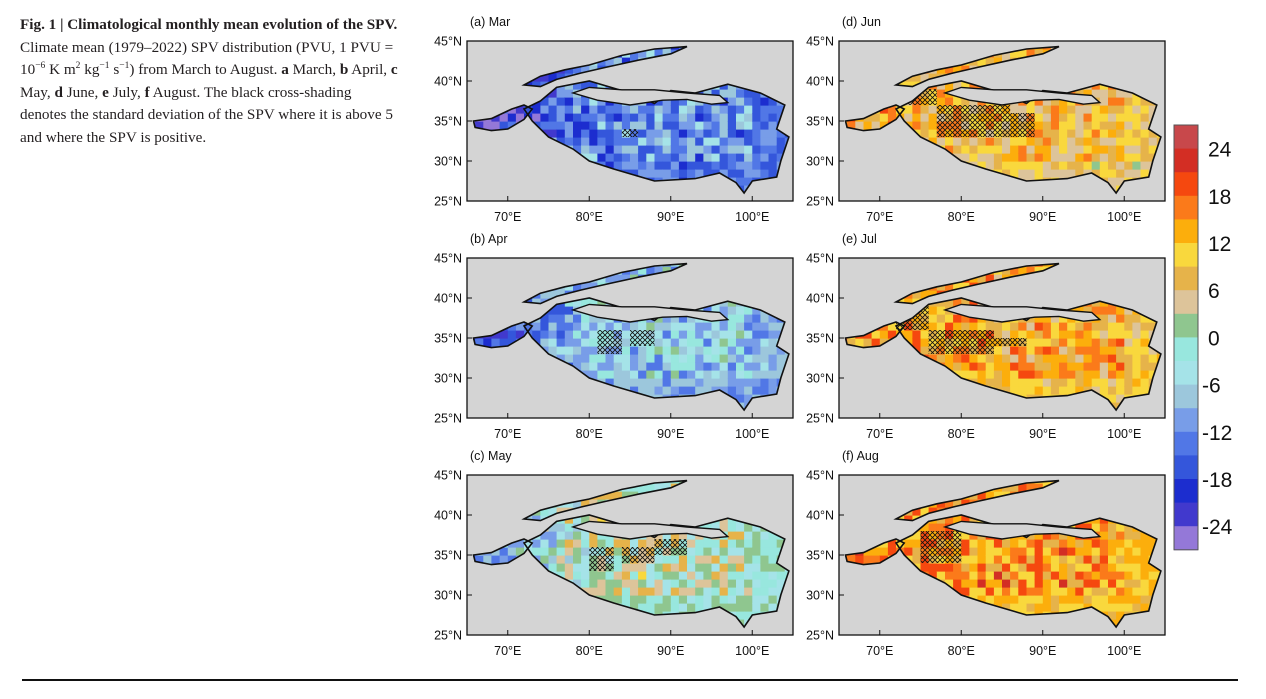 The image size is (1266, 699). Describe the element at coordinates (976, 283) in the screenshot. I see `coastline` at that location.